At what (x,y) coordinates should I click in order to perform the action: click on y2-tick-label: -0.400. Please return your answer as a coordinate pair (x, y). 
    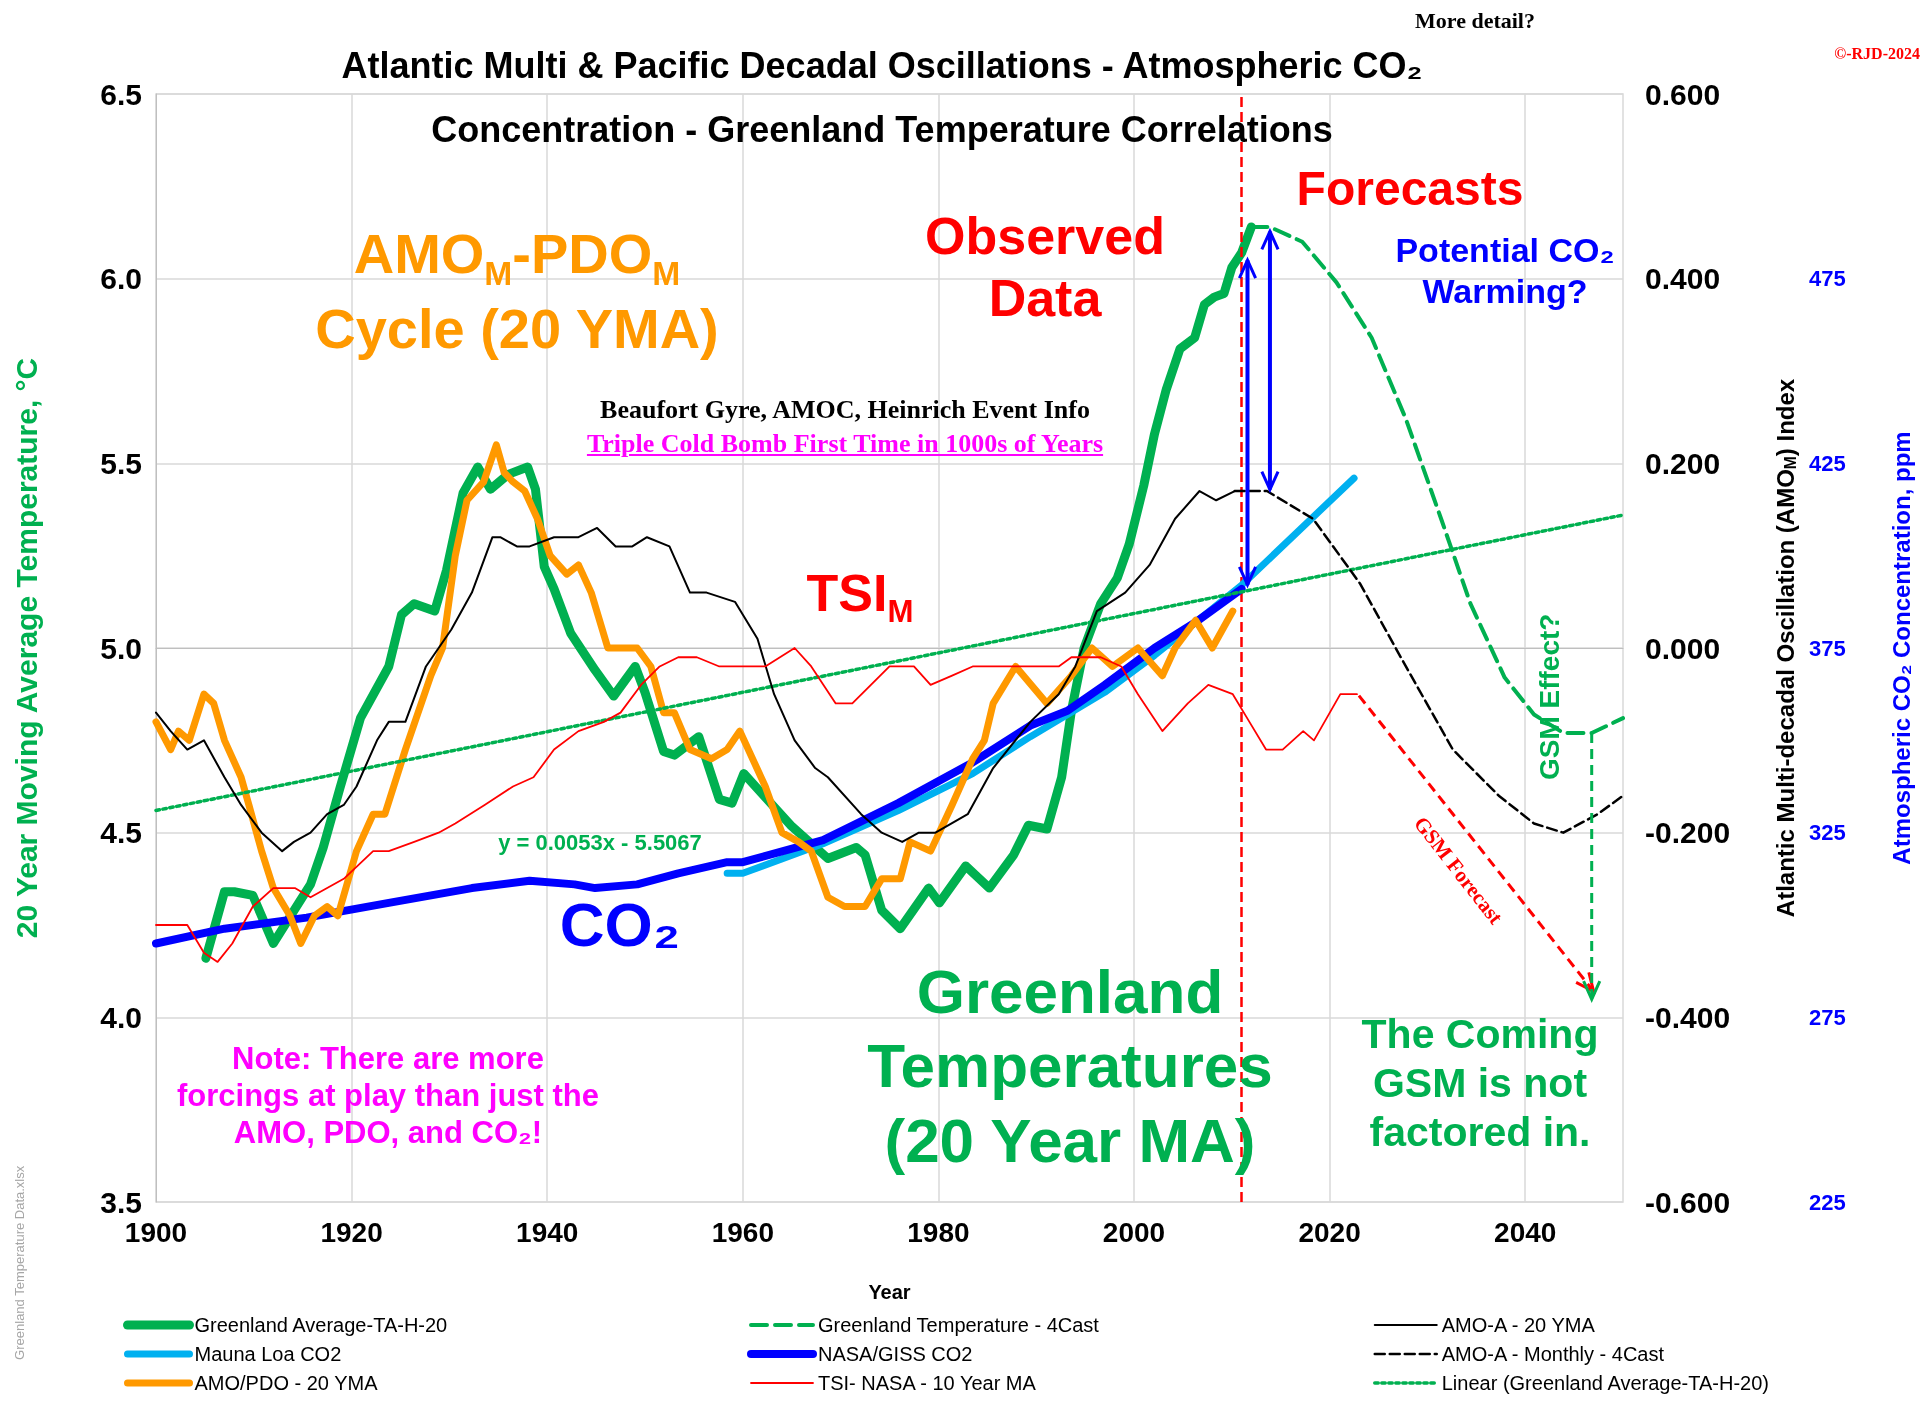
    Looking at the image, I should click on (1688, 1017).